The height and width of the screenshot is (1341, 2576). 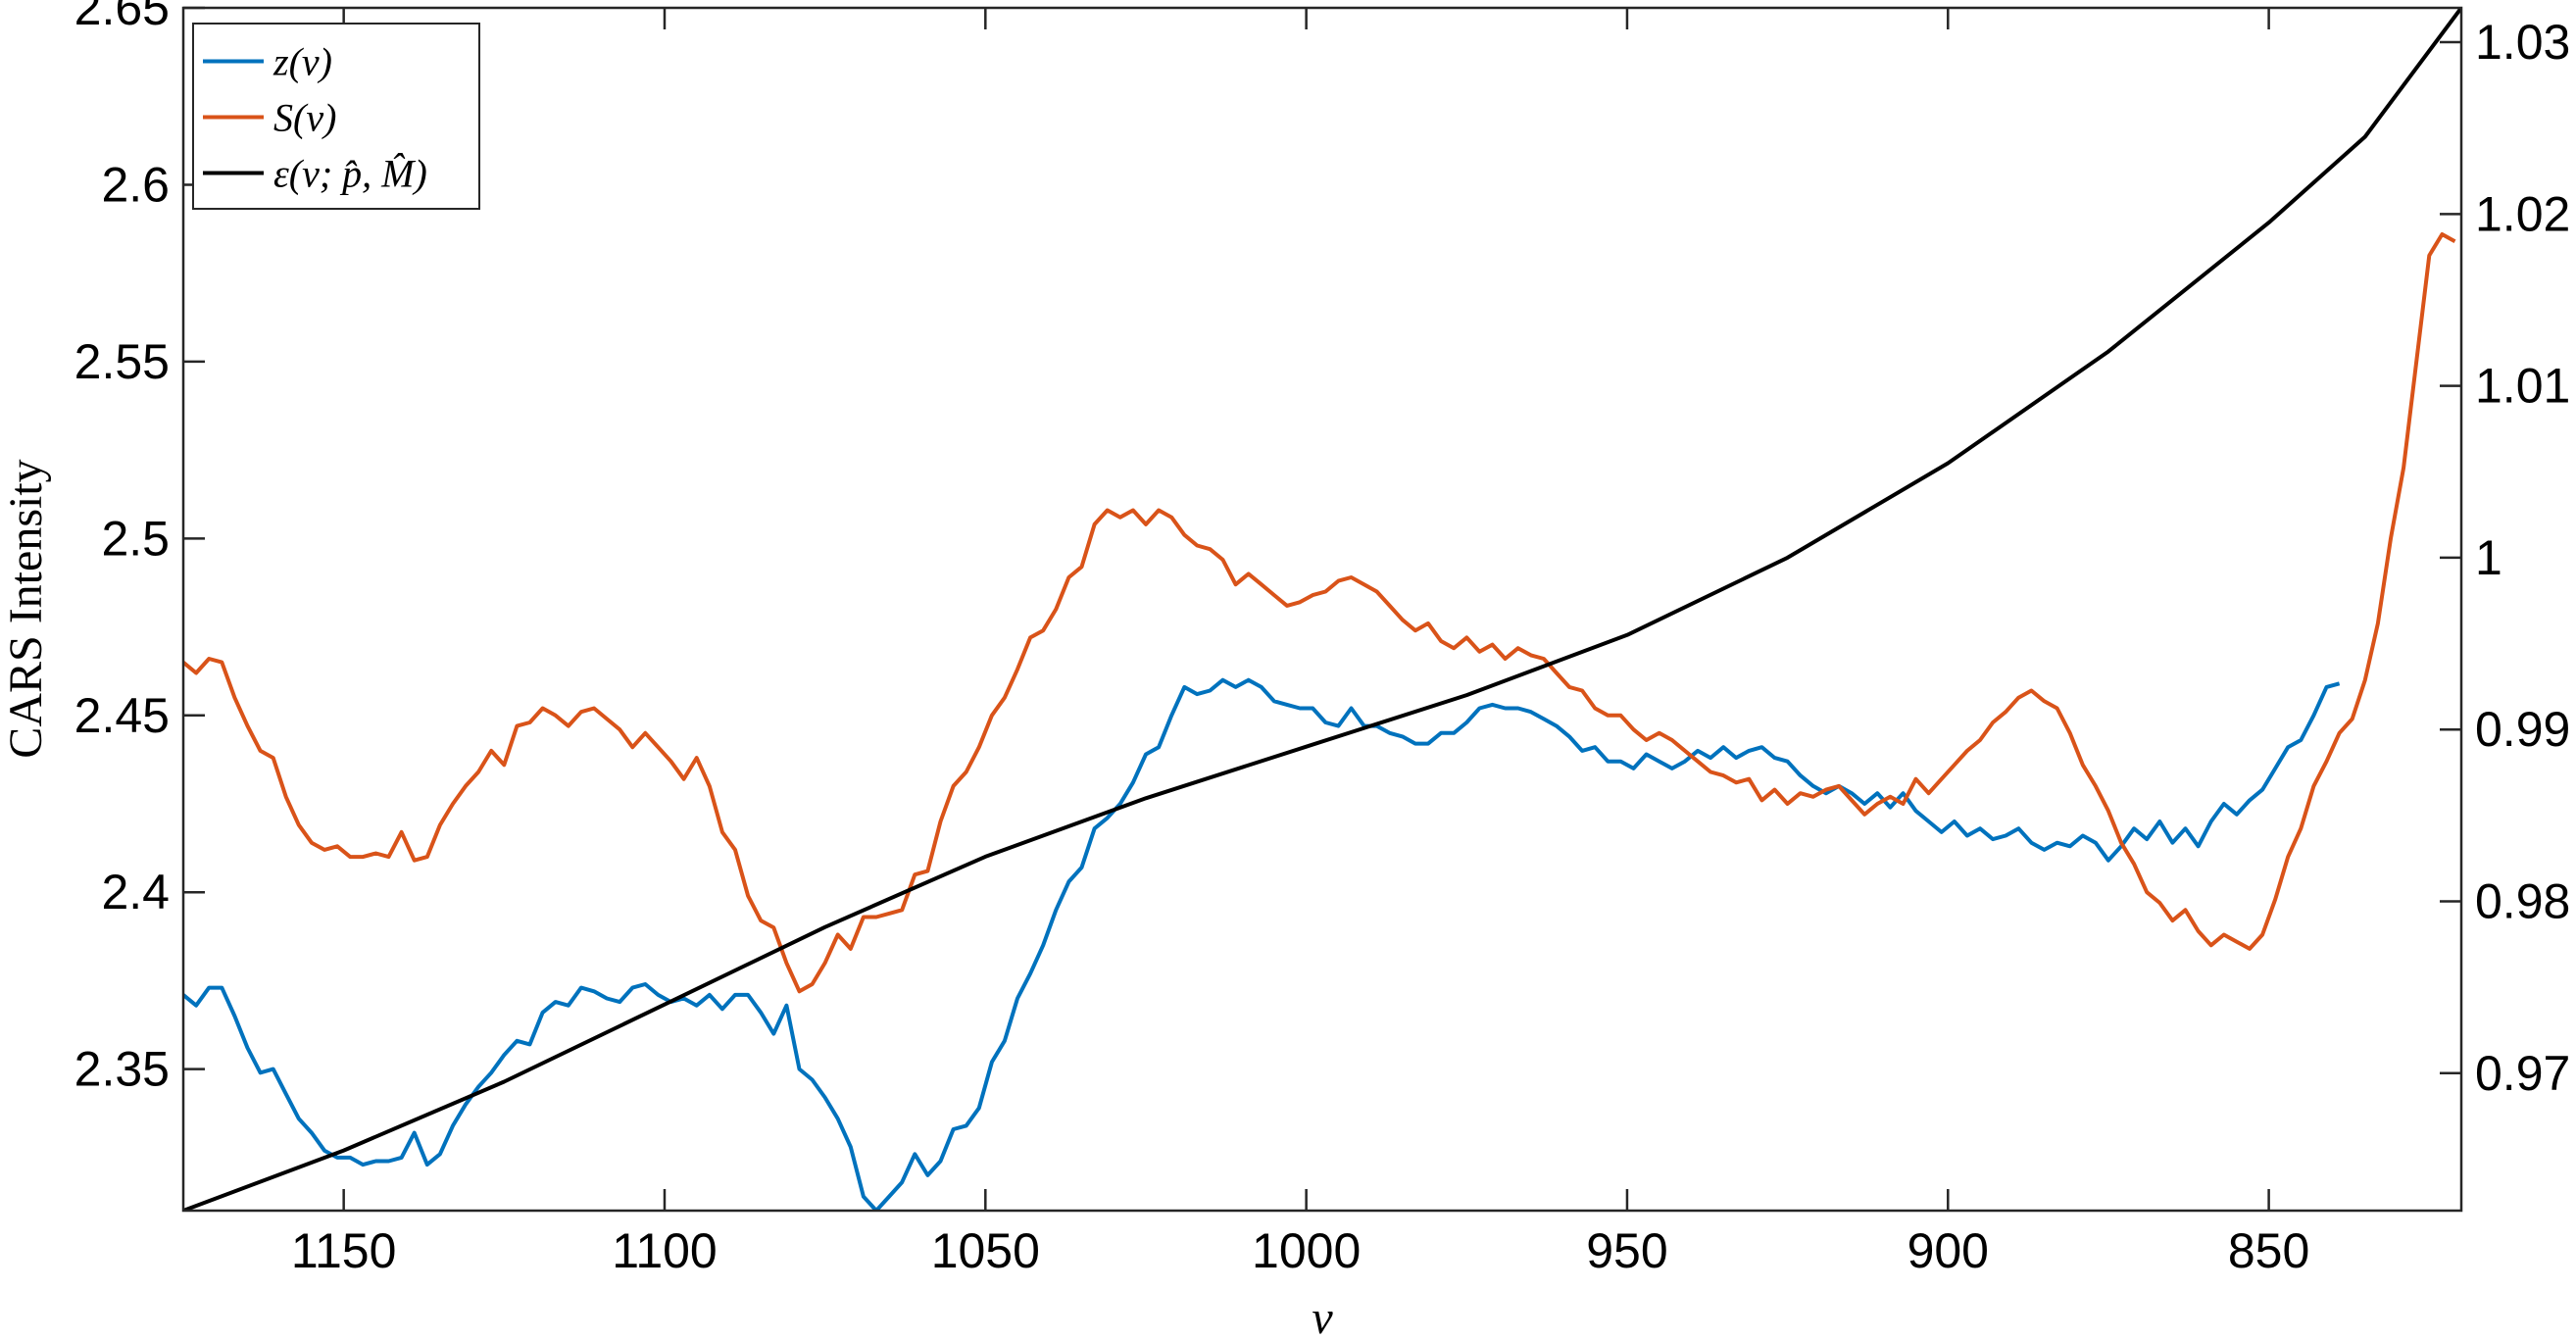 What do you see at coordinates (122, 18) in the screenshot?
I see `y-tick-label: 2.65` at bounding box center [122, 18].